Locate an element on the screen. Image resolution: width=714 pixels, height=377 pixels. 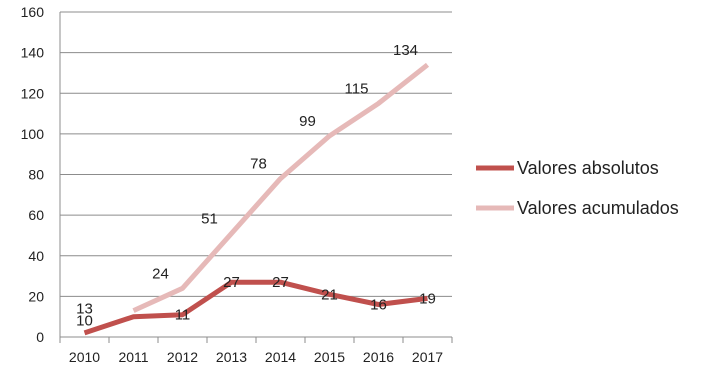
y-tick-label: 100 is located at coordinates (33, 134).